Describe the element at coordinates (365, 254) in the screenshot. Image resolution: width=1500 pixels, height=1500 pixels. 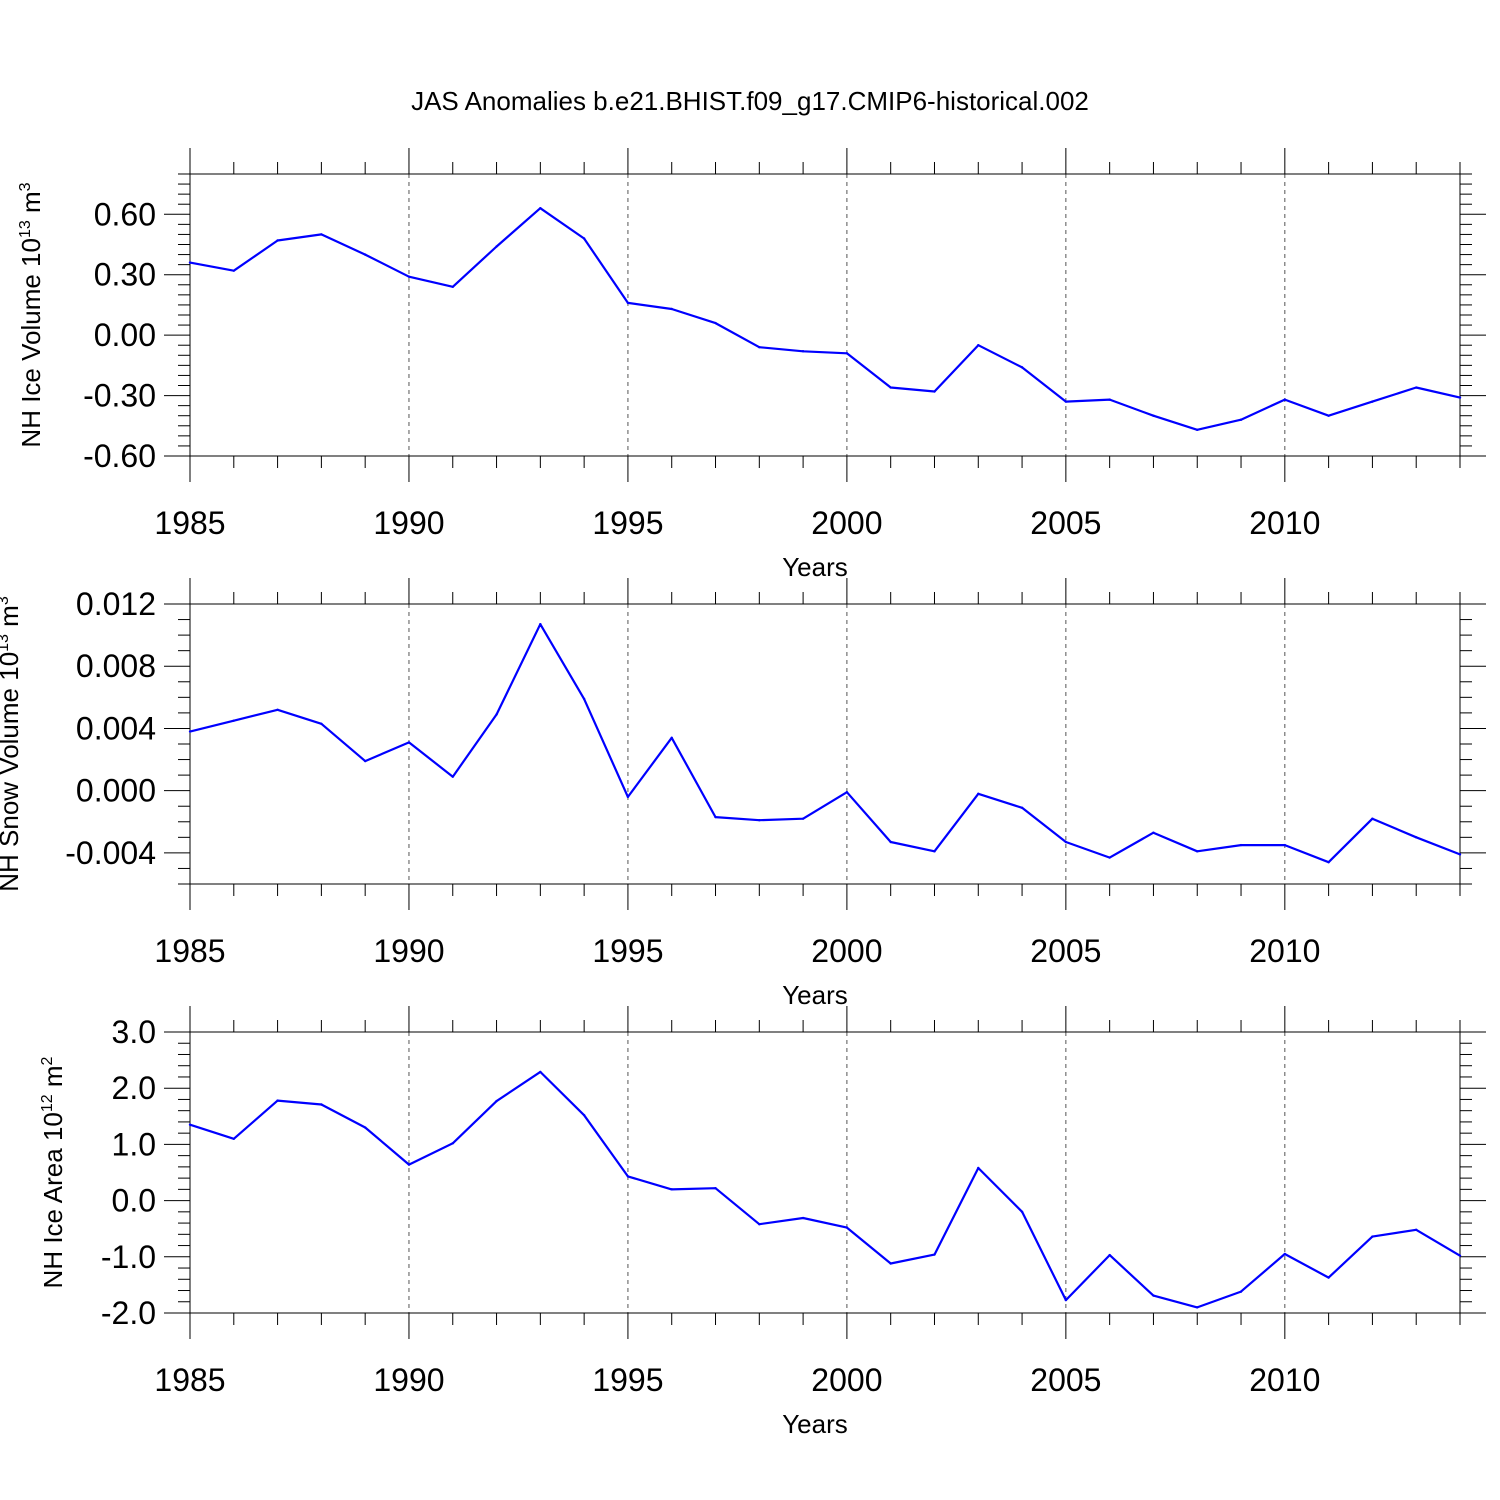
I see `data-point-ice-volume-1989` at that location.